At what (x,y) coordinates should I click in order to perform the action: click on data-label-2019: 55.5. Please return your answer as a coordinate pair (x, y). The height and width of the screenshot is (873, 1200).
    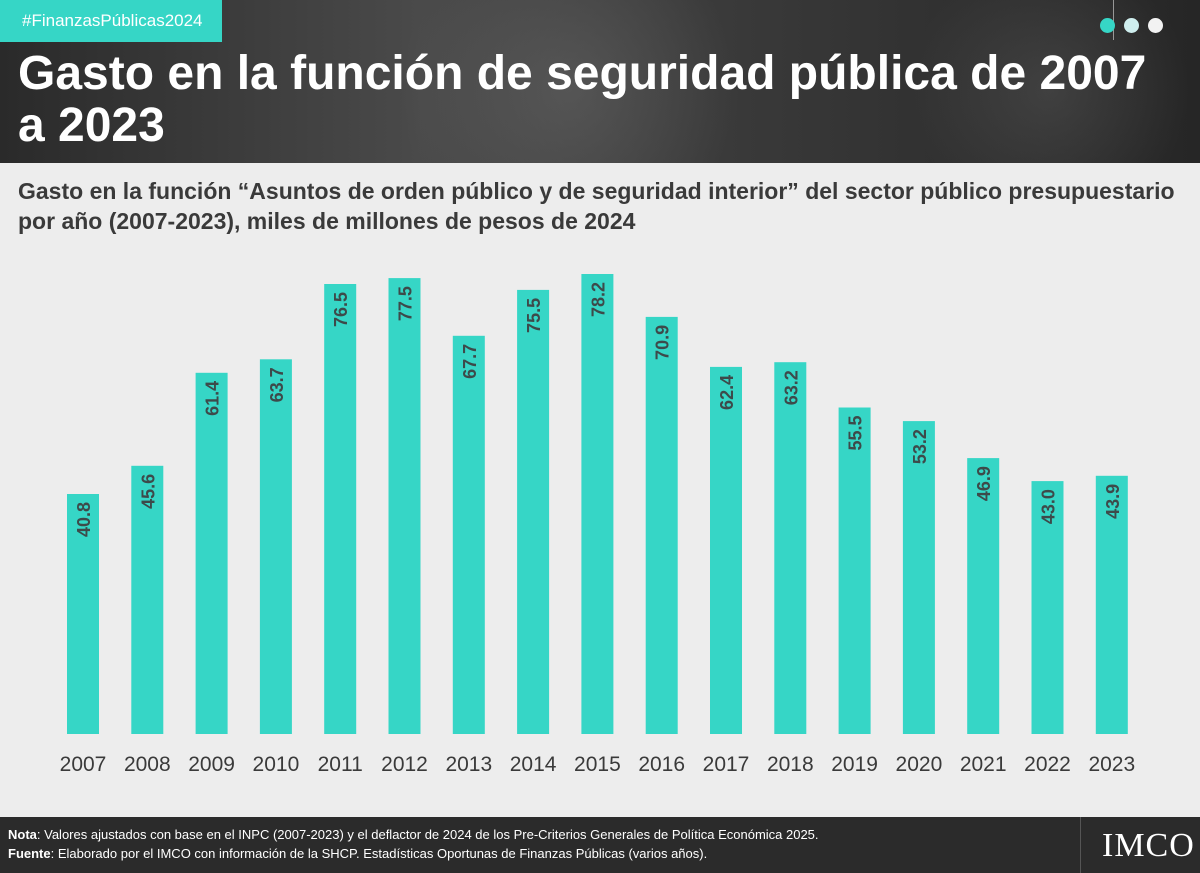
    Looking at the image, I should click on (856, 433).